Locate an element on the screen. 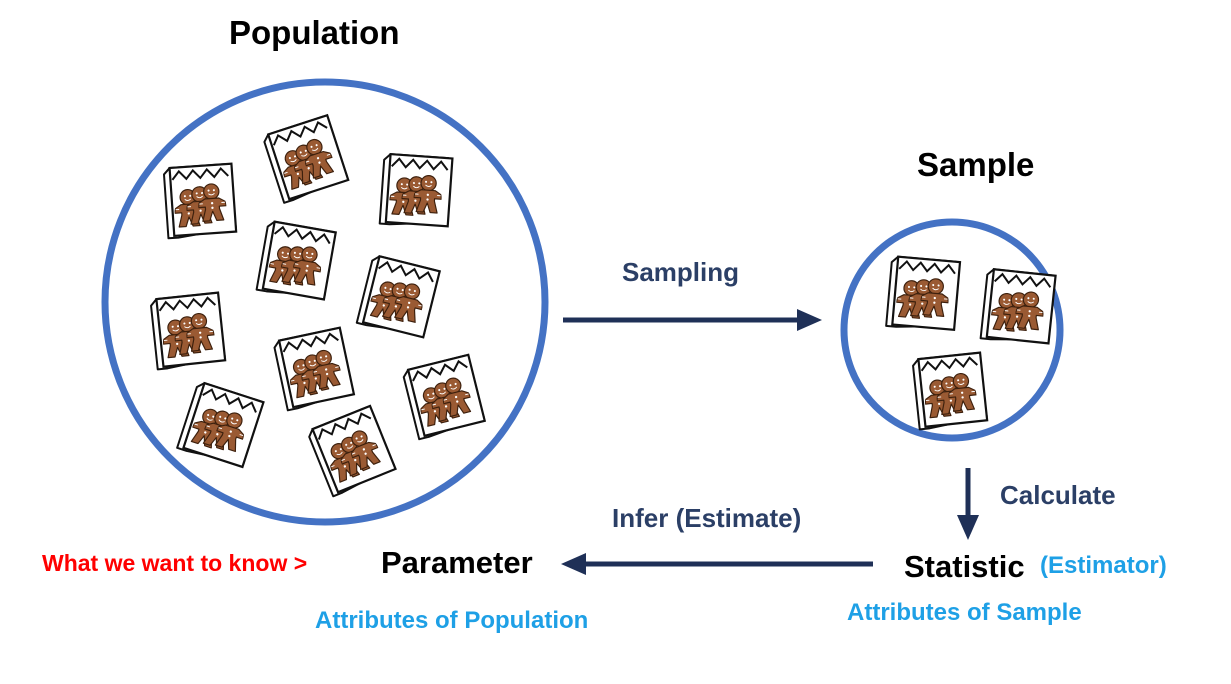 The image size is (1231, 684). sample-circle is located at coordinates (952, 330).